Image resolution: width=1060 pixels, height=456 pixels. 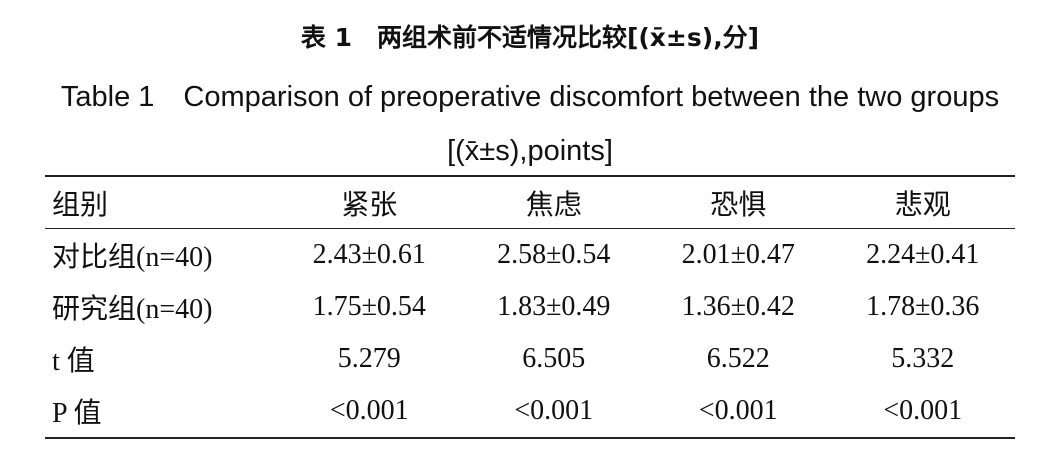 What do you see at coordinates (77, 413) in the screenshot?
I see `row-label: P 值` at bounding box center [77, 413].